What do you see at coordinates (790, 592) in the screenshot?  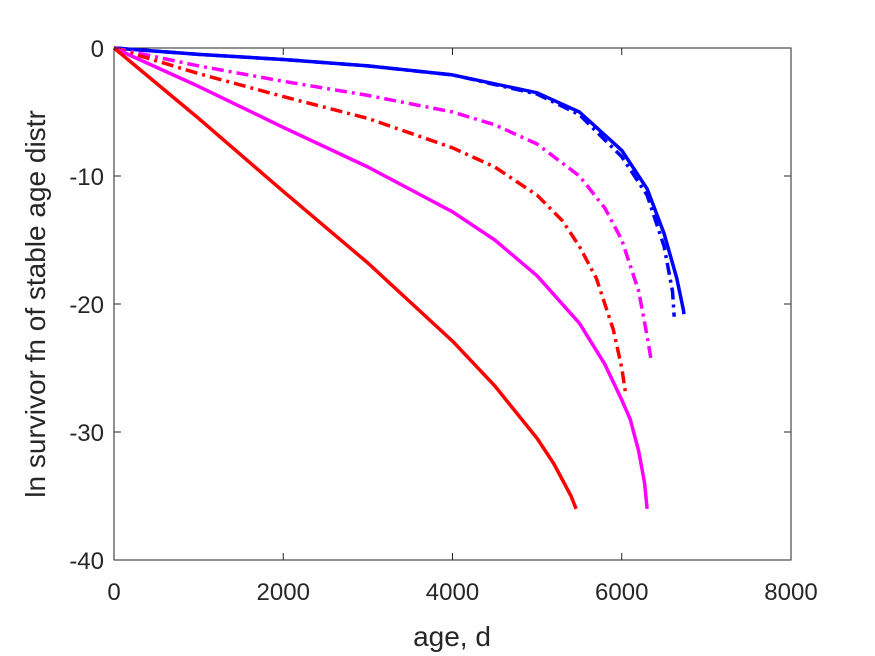 I see `x-tick-label: 8000` at bounding box center [790, 592].